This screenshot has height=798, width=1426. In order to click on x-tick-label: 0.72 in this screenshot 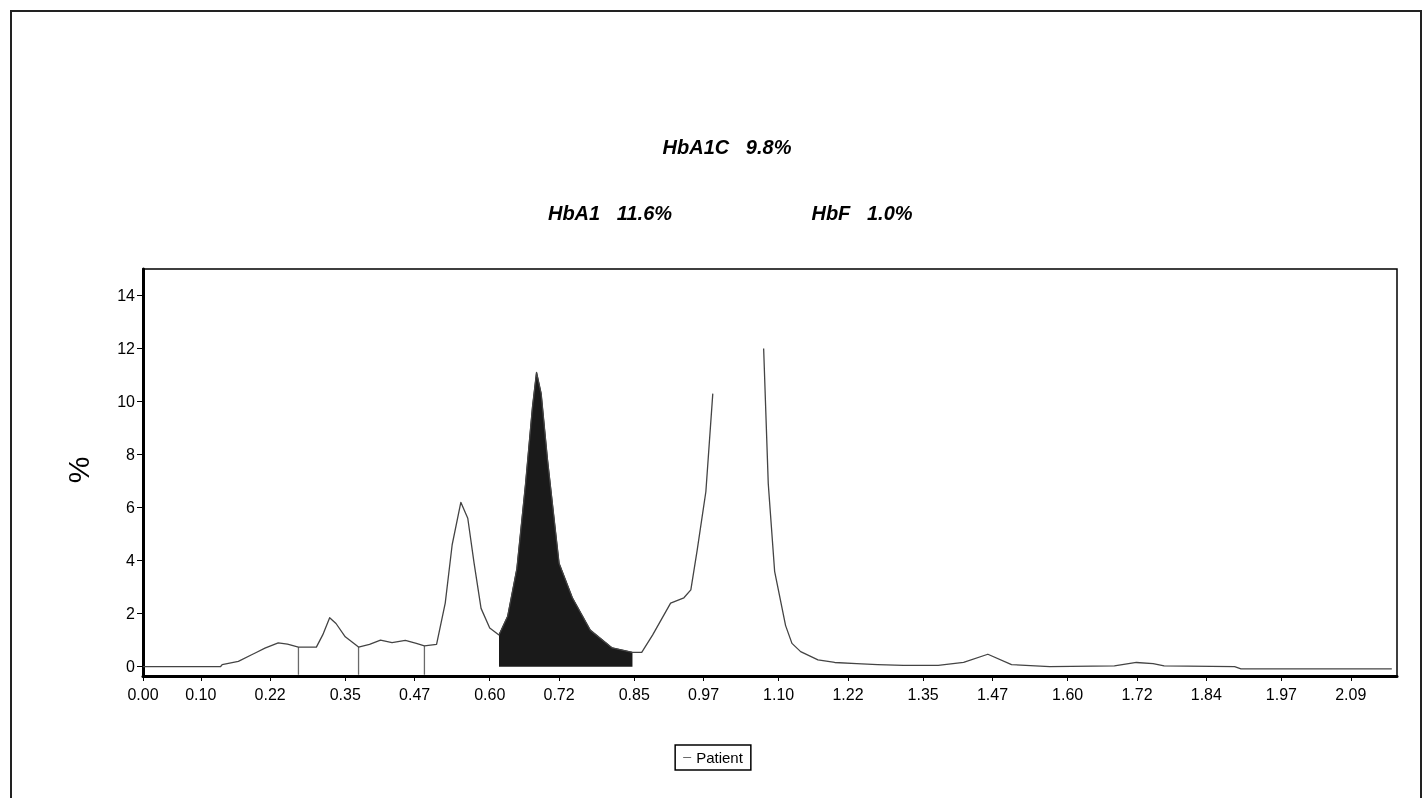, I will do `click(559, 694)`.